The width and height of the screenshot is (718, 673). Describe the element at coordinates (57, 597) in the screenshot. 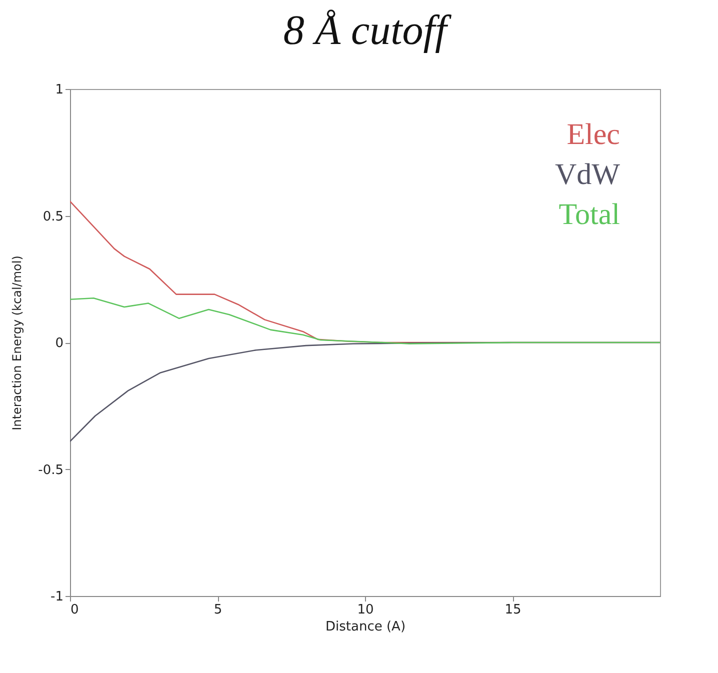

I see `y-tick-label: -1` at that location.